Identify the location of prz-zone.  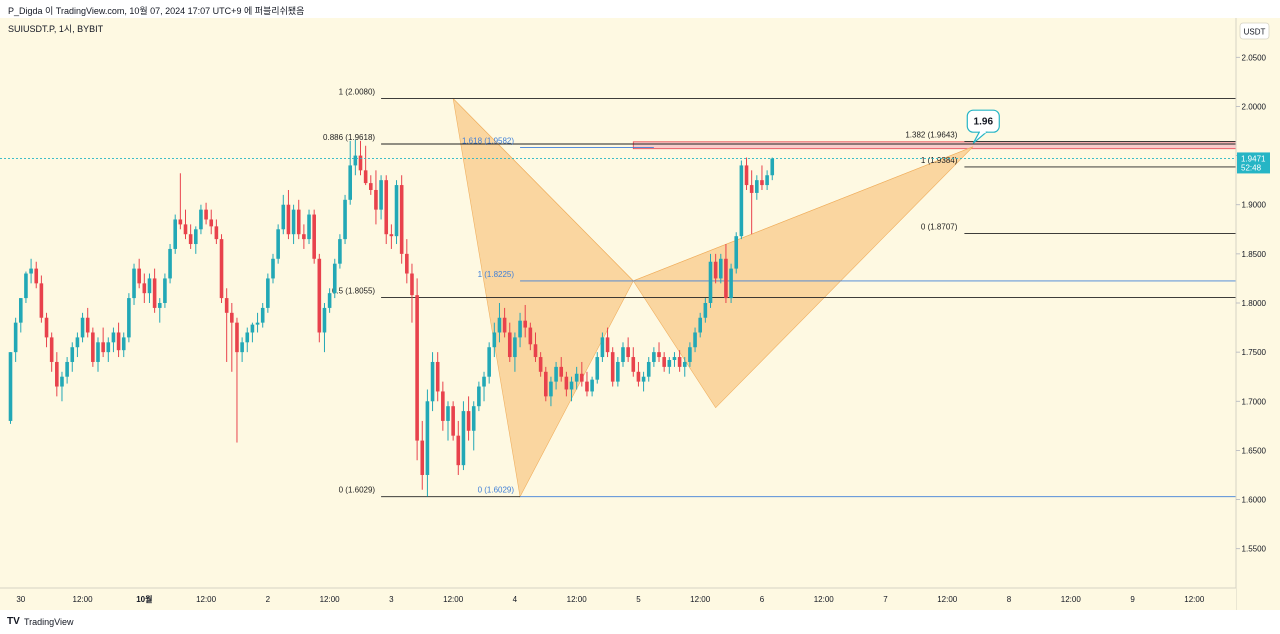
(955, 145).